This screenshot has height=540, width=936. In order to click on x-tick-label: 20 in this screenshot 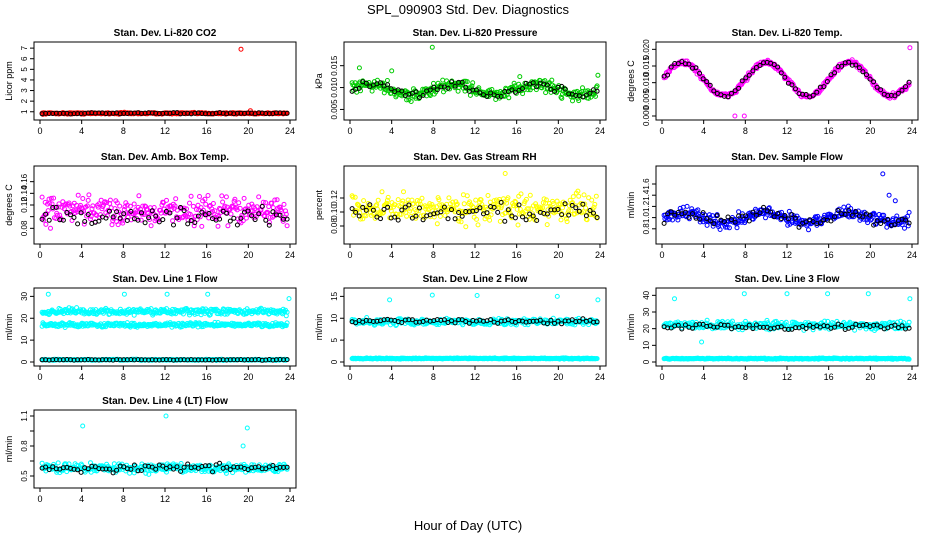, I will do `click(558, 131)`.